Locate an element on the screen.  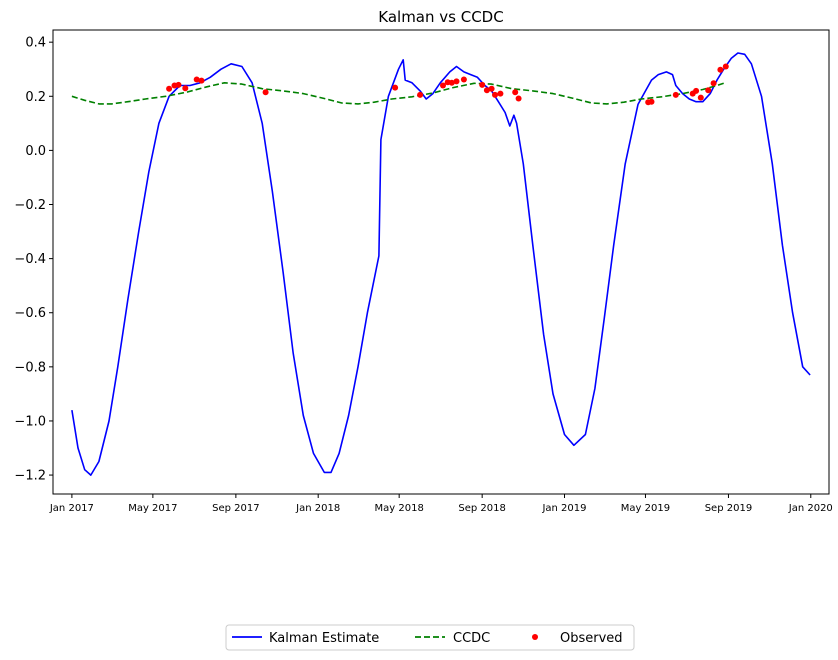
x-tick-label-6: Jan 2019 is located at coordinates (563, 508).